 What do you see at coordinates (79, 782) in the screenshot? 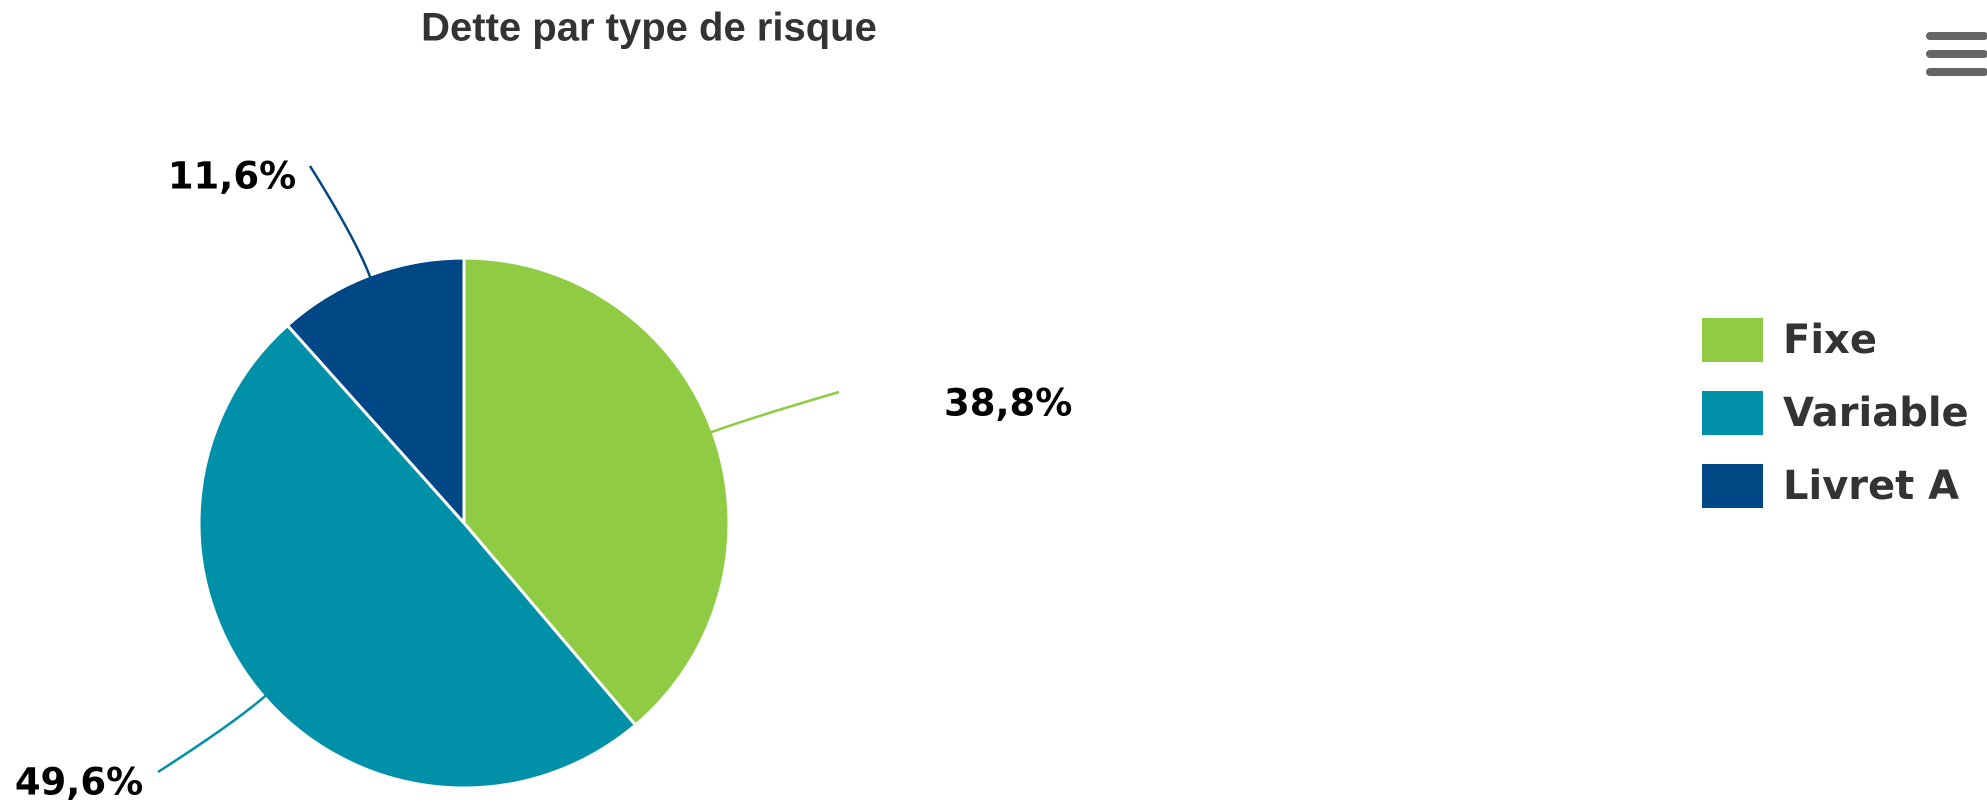
I see `data-label: 49,6%` at bounding box center [79, 782].